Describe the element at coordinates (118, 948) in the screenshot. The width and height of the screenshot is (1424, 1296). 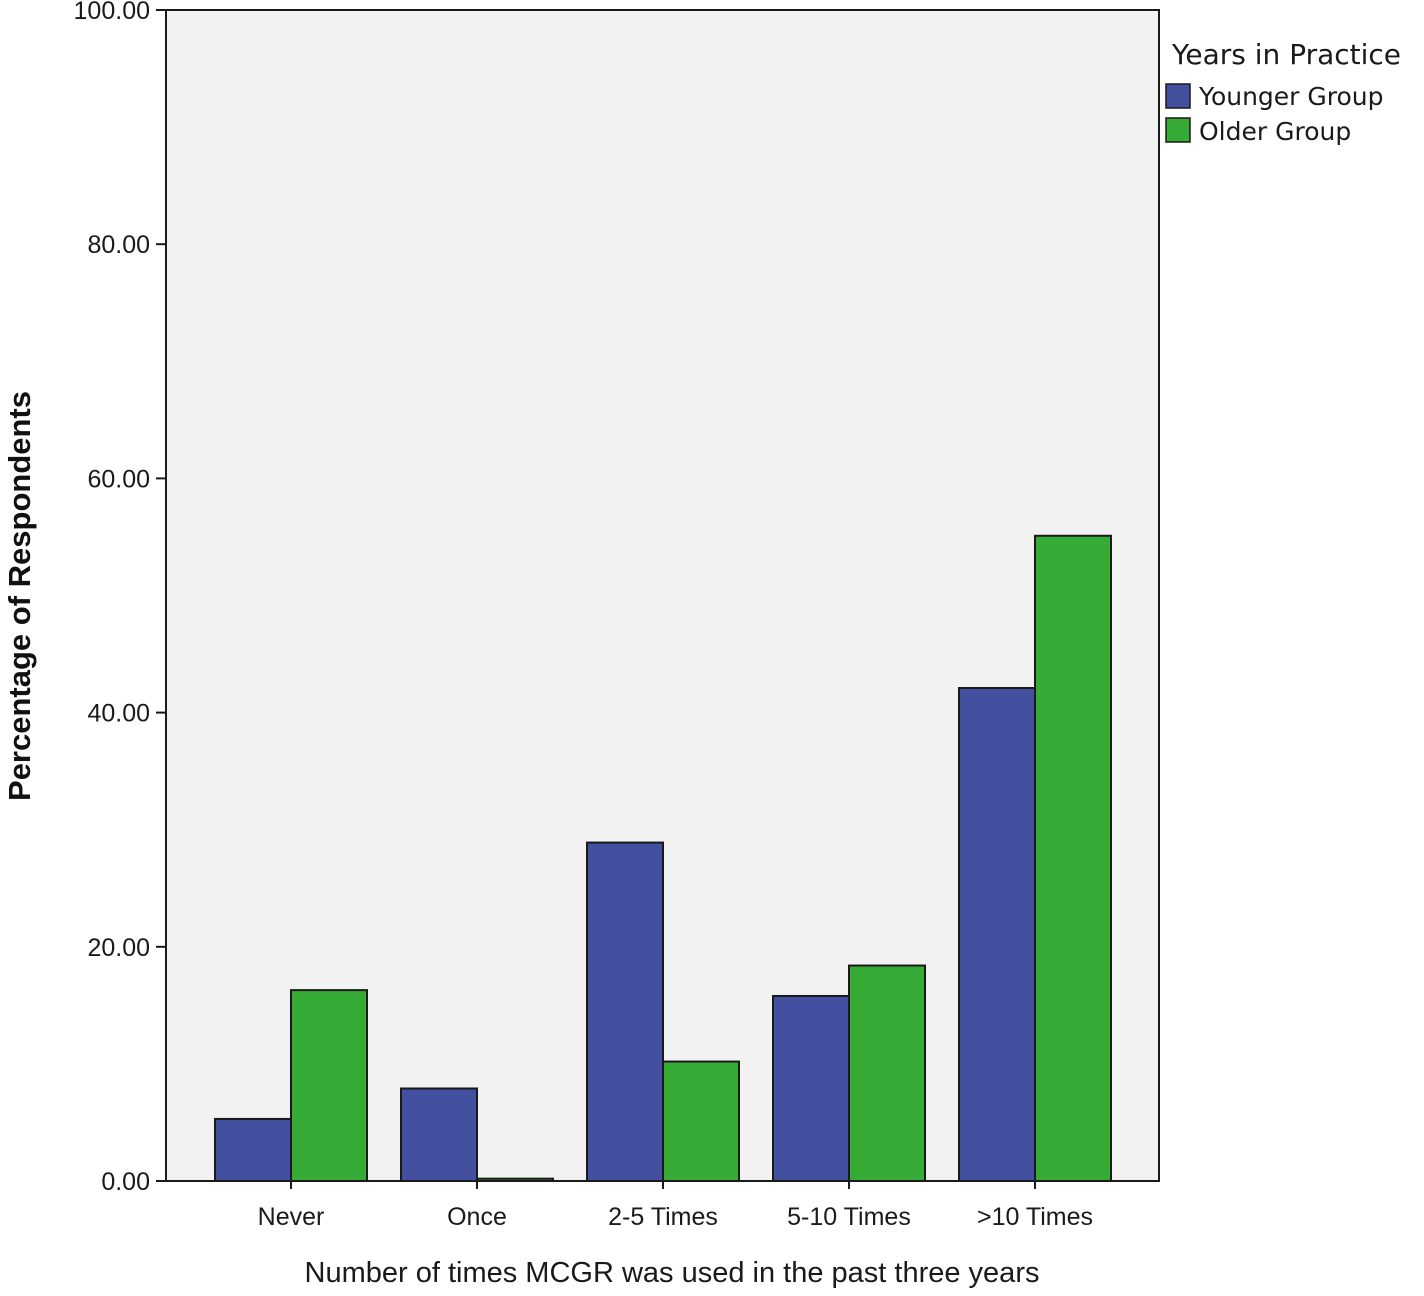
I see `y-tick-label: 20.00` at that location.